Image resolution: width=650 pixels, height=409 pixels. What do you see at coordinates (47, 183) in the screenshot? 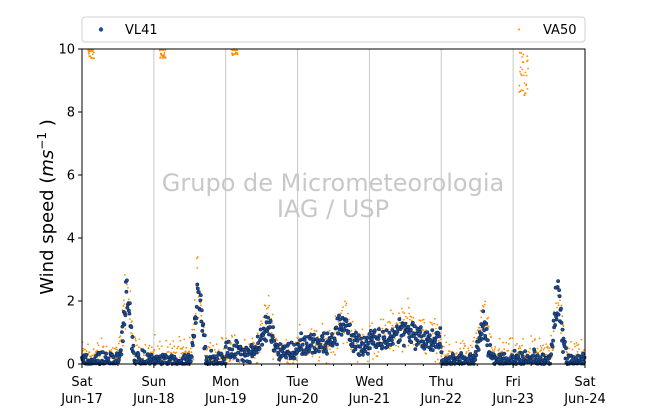
I see `y-axis-label-open: (` at bounding box center [47, 183].